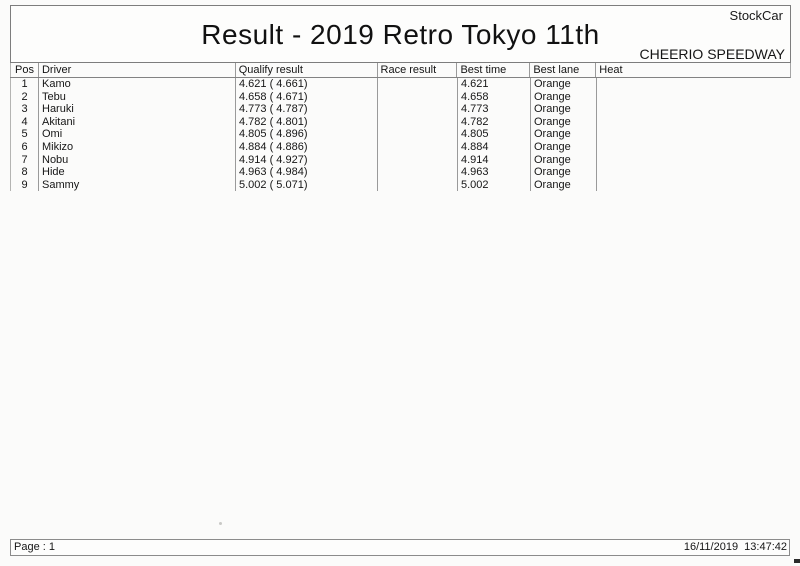 This screenshot has width=800, height=566. I want to click on column-header-race: Race result, so click(416, 70).